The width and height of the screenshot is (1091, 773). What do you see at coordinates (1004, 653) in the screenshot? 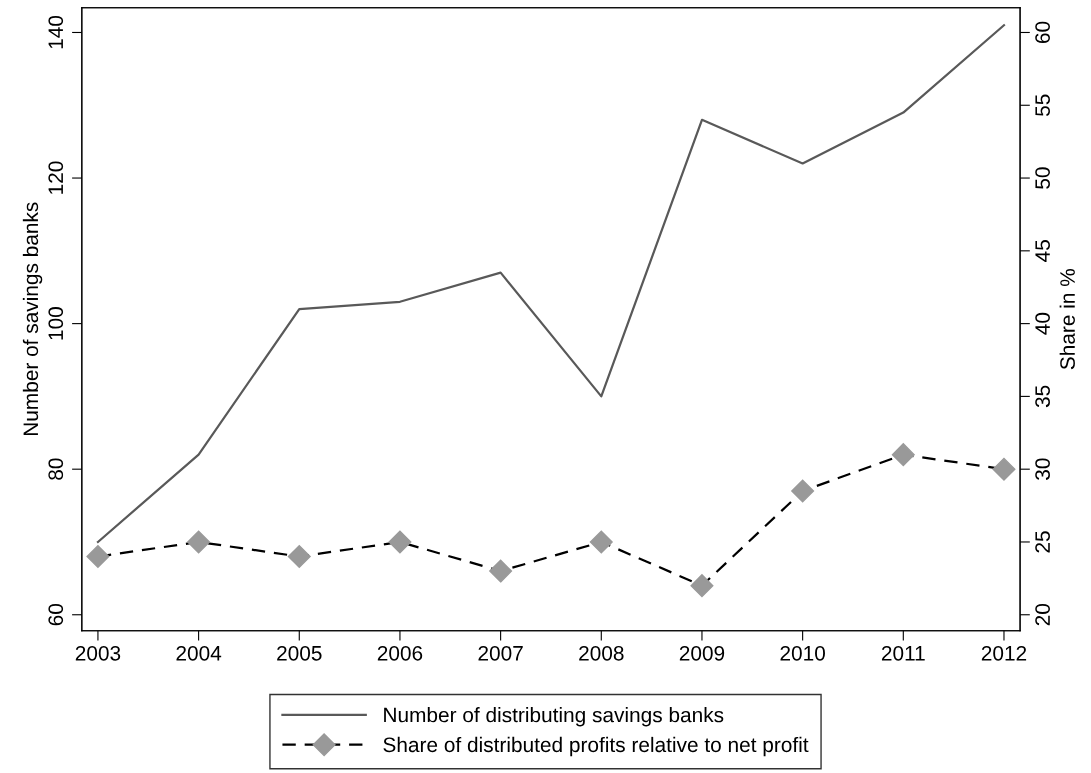
I see `x-tick-label: 2012` at bounding box center [1004, 653].